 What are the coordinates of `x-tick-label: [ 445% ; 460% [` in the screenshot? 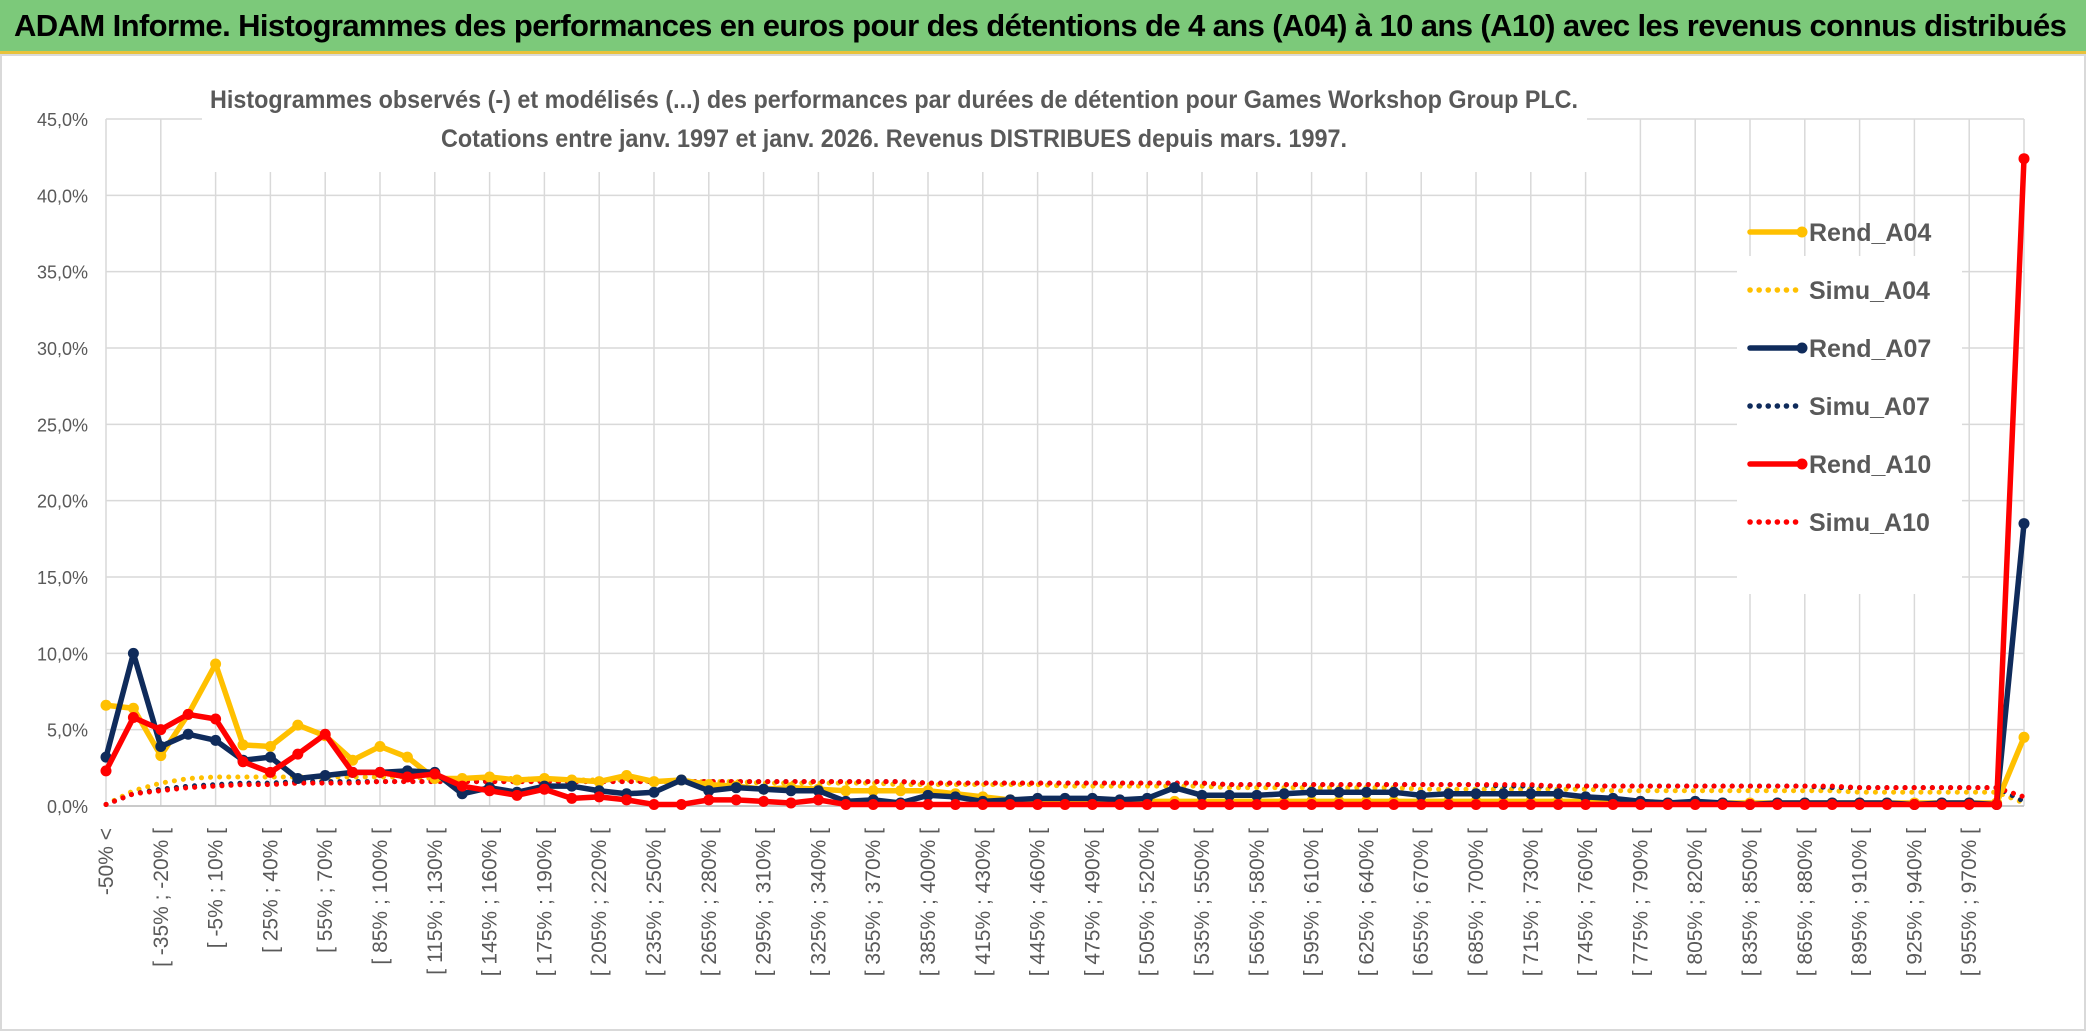 It's located at (1038, 902).